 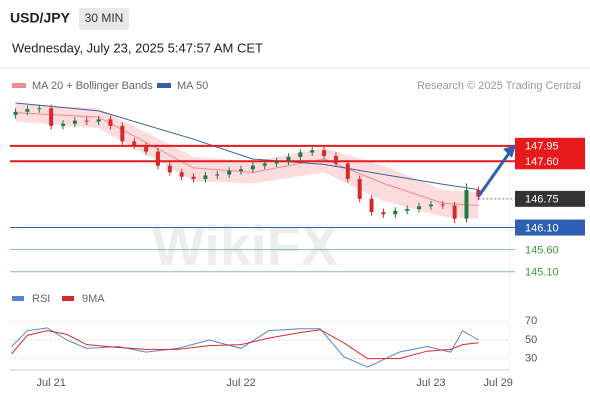 What do you see at coordinates (192, 86) in the screenshot?
I see `legend-label: MA 50` at bounding box center [192, 86].